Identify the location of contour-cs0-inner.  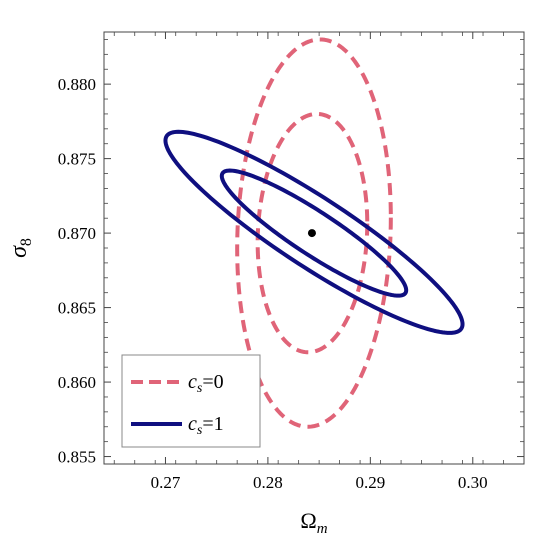
(312, 233).